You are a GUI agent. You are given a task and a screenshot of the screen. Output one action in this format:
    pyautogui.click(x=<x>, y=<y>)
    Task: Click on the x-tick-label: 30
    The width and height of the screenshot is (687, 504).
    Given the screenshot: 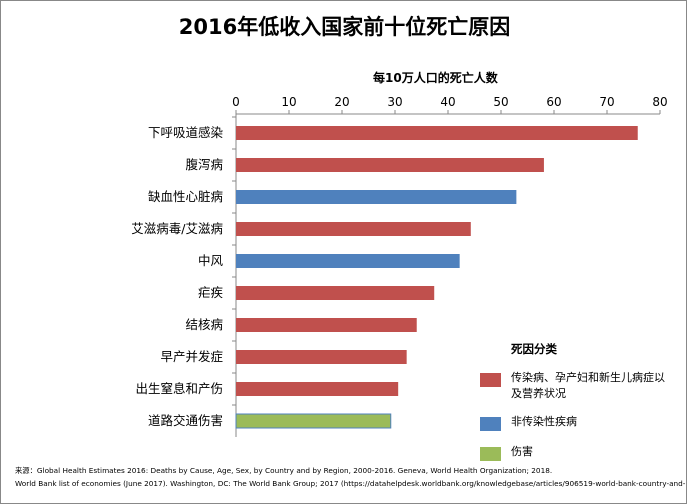 What is the action you would take?
    pyautogui.click(x=394, y=102)
    